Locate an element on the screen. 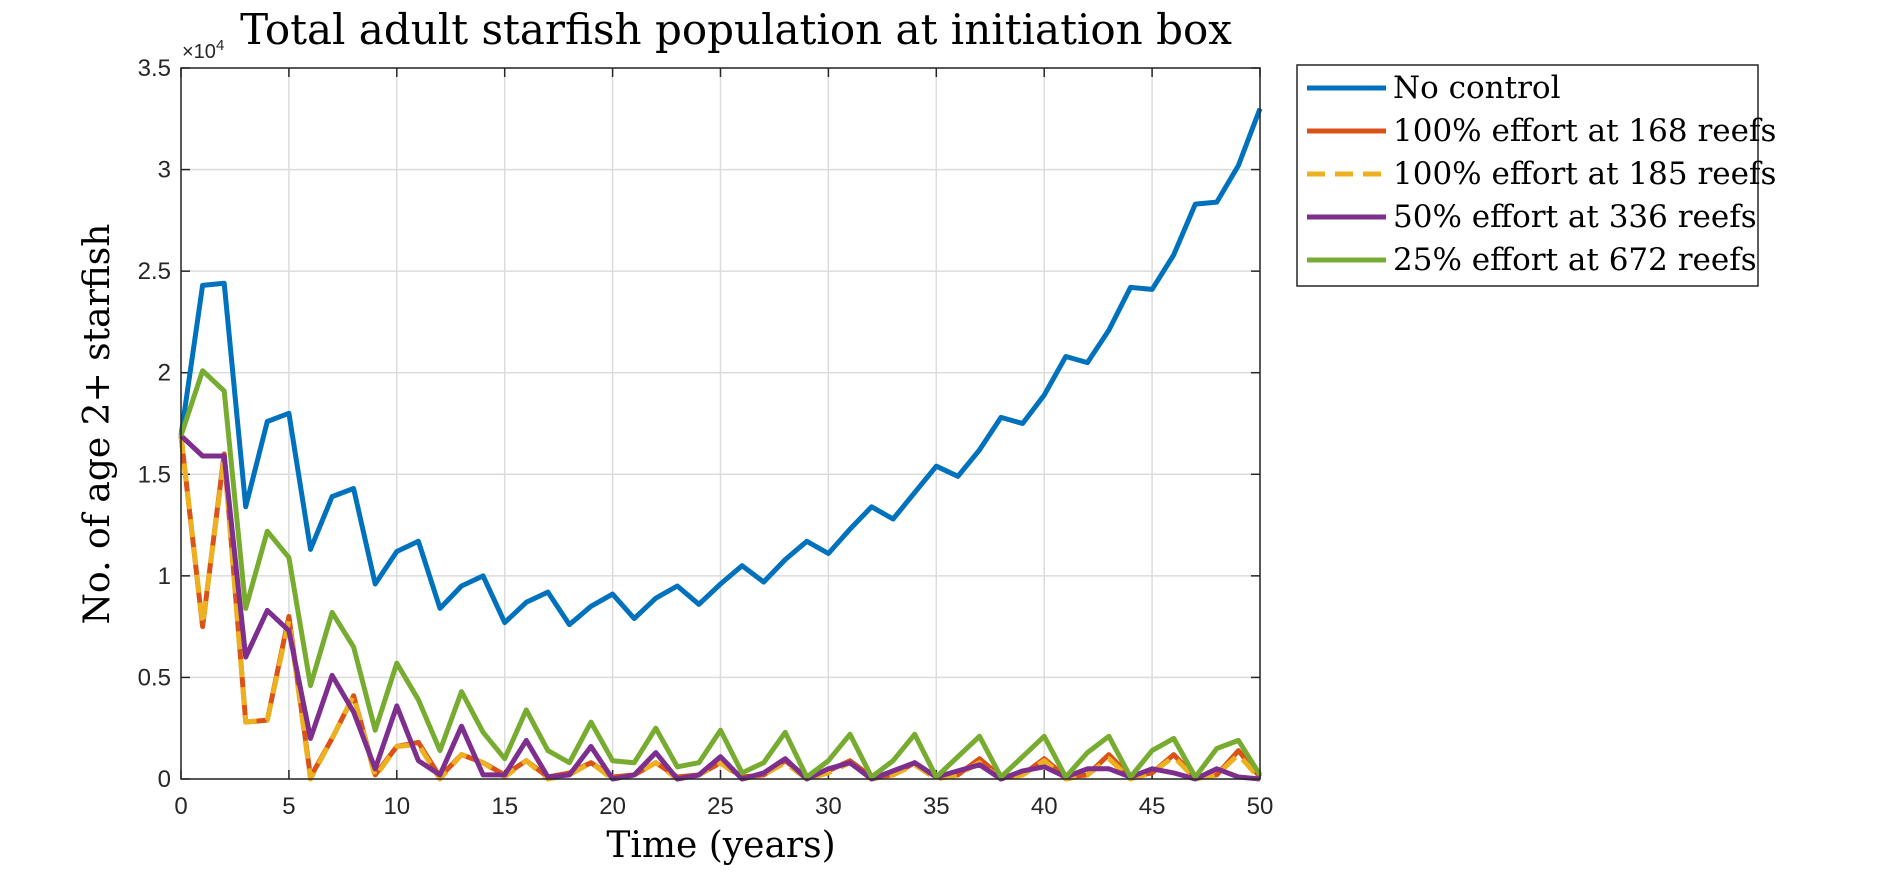 The height and width of the screenshot is (872, 1886). x-tick-label: 45 is located at coordinates (1152, 806).